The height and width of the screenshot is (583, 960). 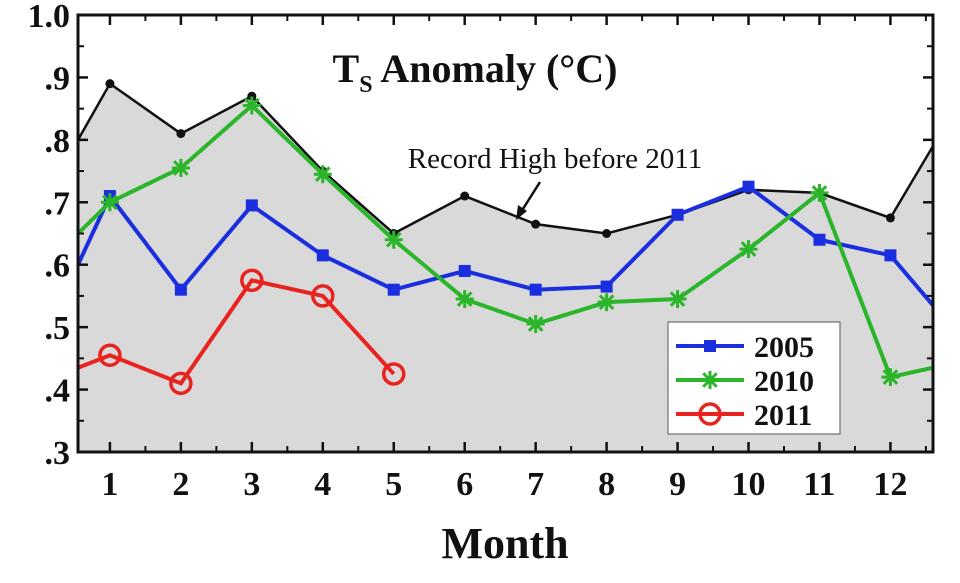 What do you see at coordinates (58, 266) in the screenshot?
I see `y-tick-label: .6` at bounding box center [58, 266].